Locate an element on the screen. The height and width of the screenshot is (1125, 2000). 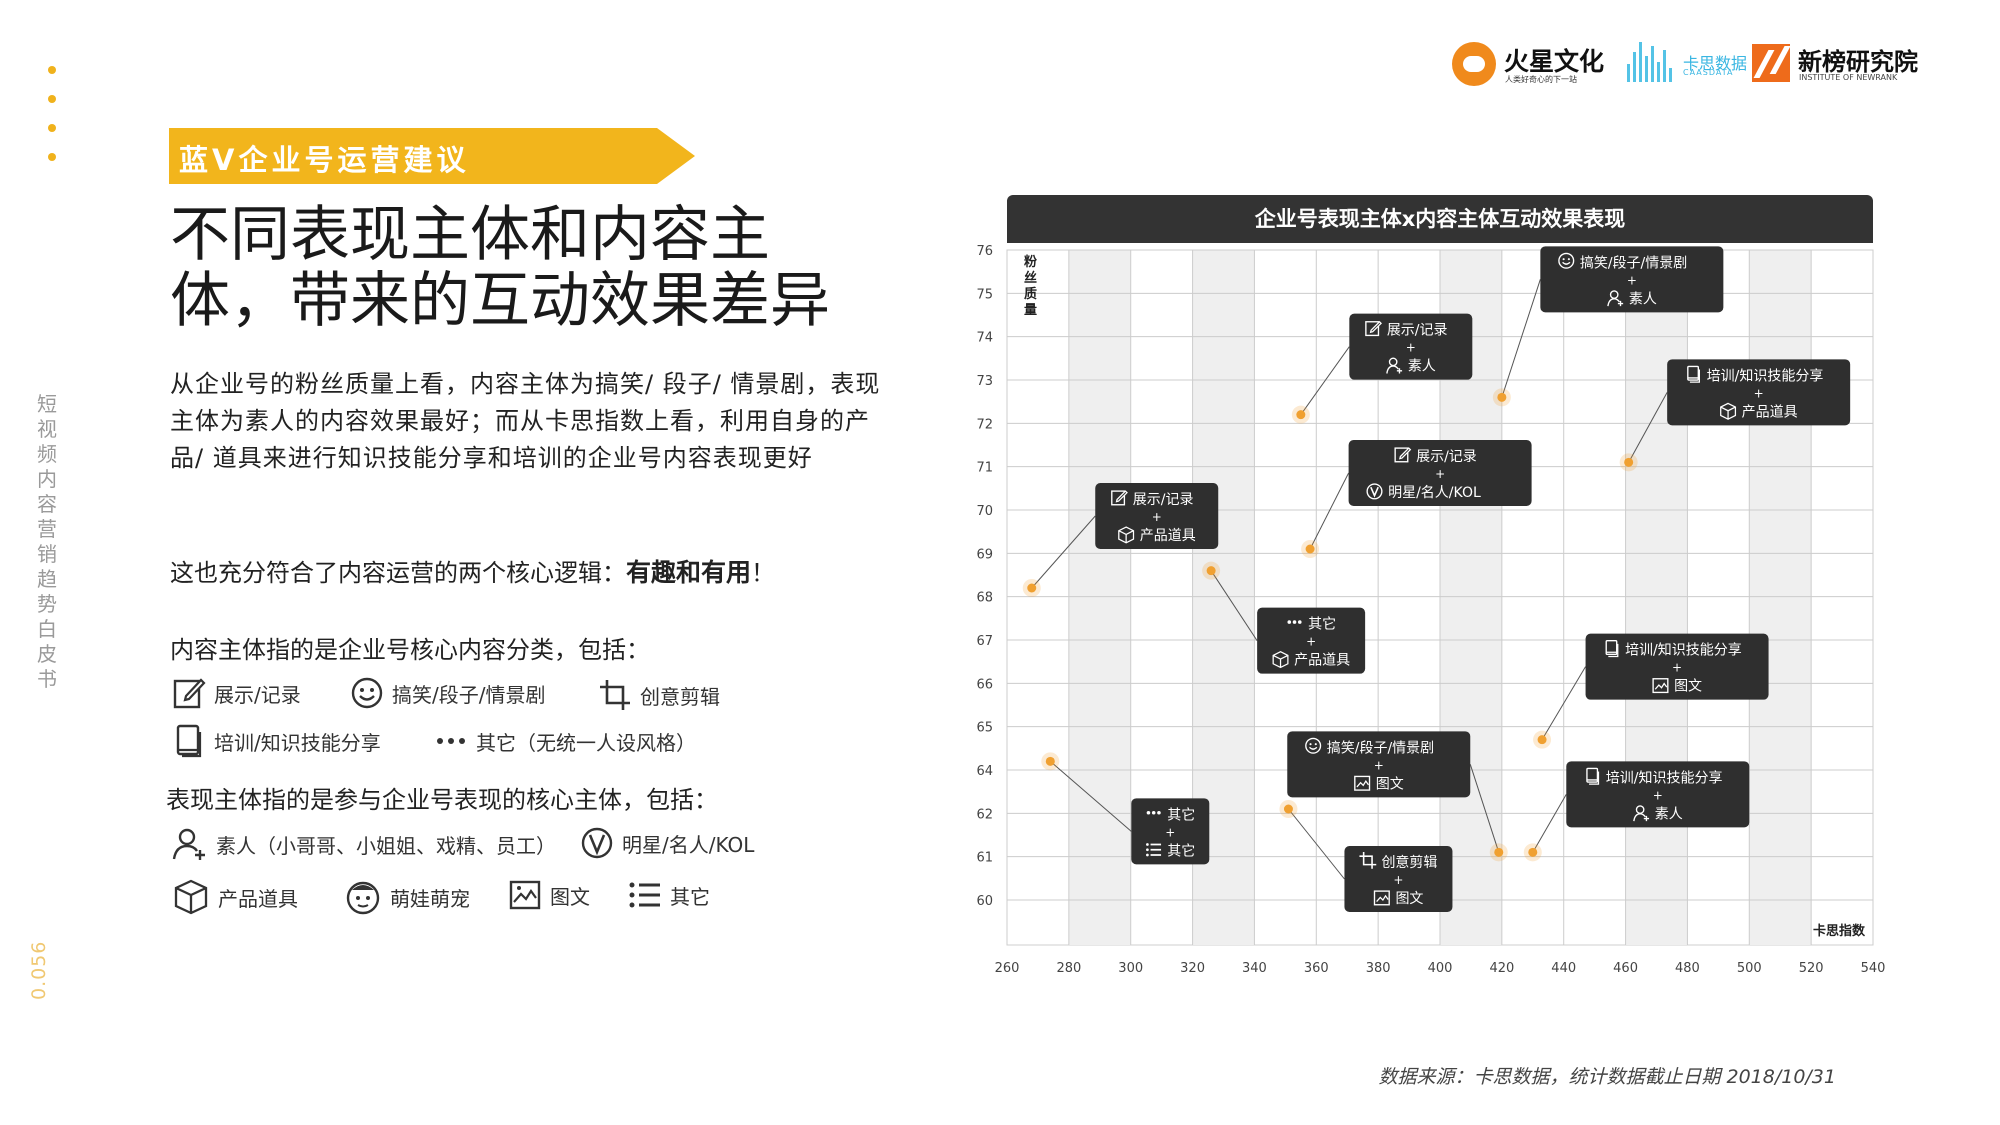
huoxing-logo-slogan: 人类好奇心的下一站 is located at coordinates (1541, 79).